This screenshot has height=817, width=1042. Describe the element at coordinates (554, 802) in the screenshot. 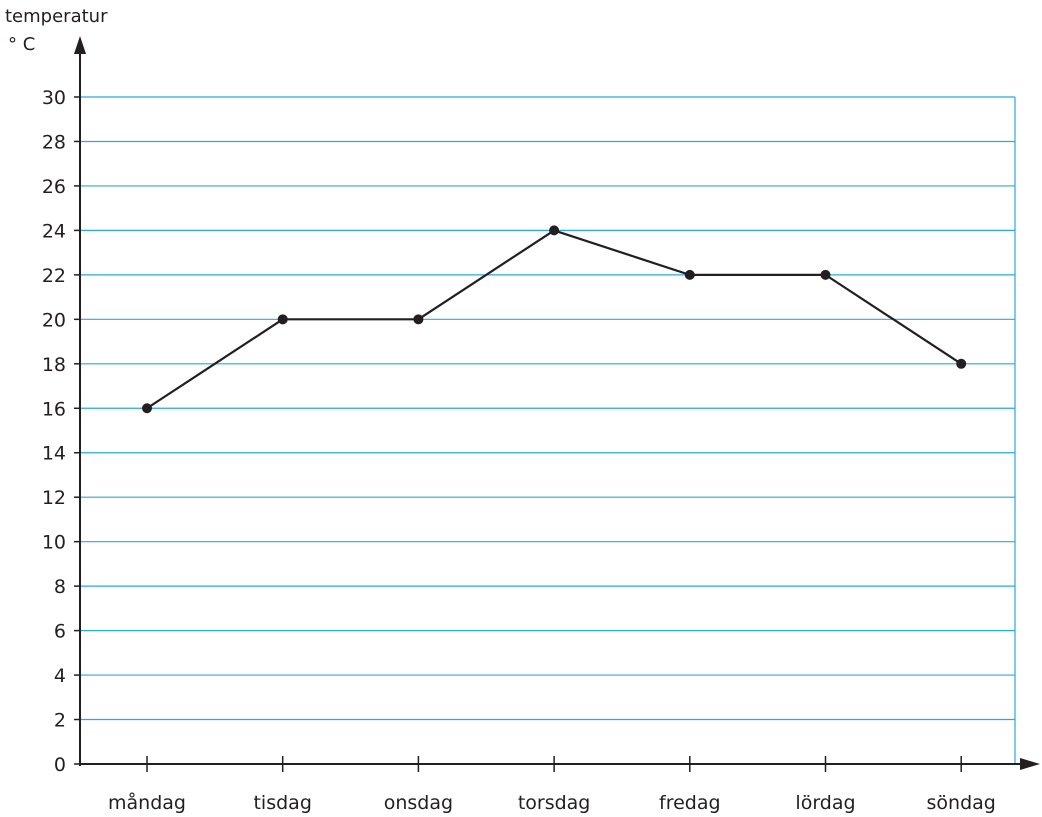

I see `x-tick-label-3: torsdag` at that location.